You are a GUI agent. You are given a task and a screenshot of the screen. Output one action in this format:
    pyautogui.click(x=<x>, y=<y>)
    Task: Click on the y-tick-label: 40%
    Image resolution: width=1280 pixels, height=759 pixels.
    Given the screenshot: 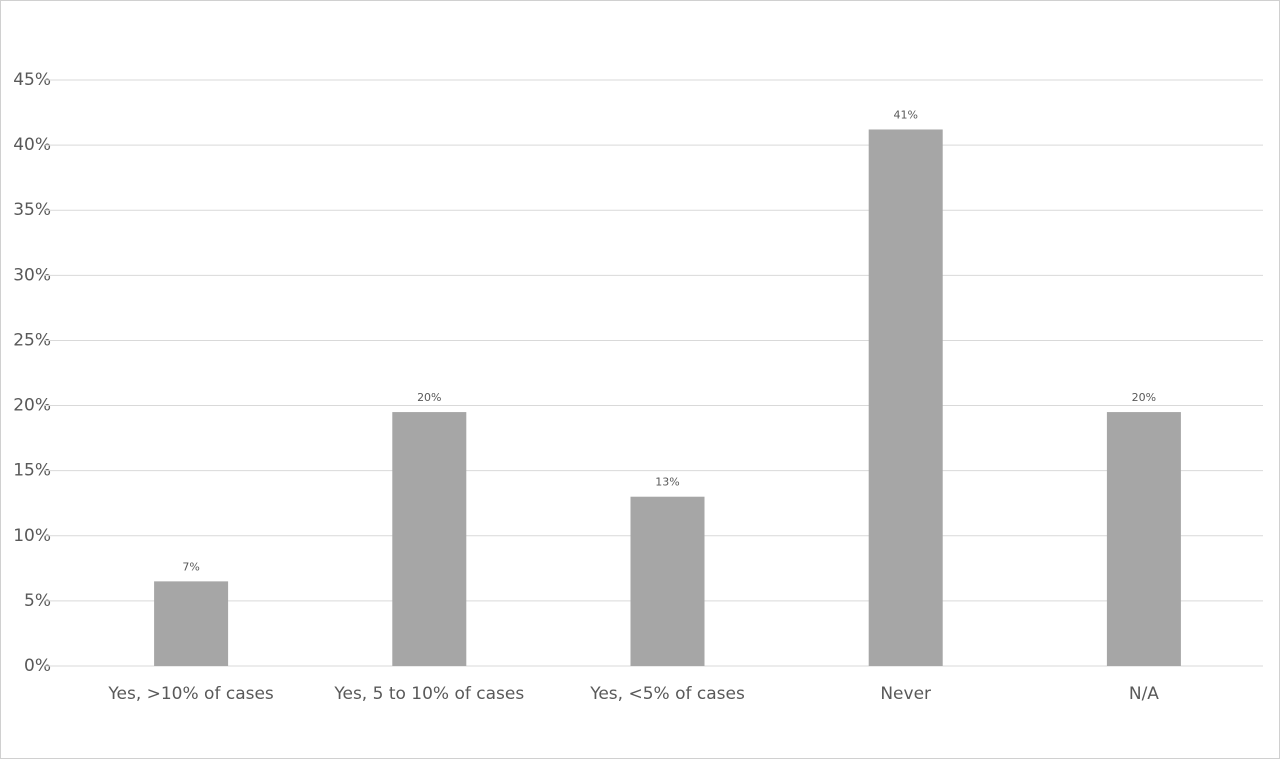 What is the action you would take?
    pyautogui.click(x=32, y=145)
    